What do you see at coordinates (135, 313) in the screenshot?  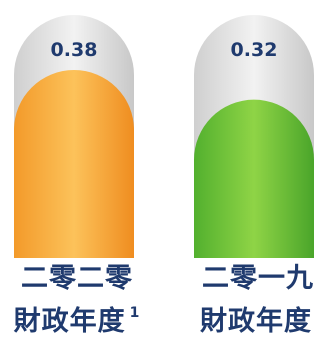 I see `footnote-marker: 1` at bounding box center [135, 313].